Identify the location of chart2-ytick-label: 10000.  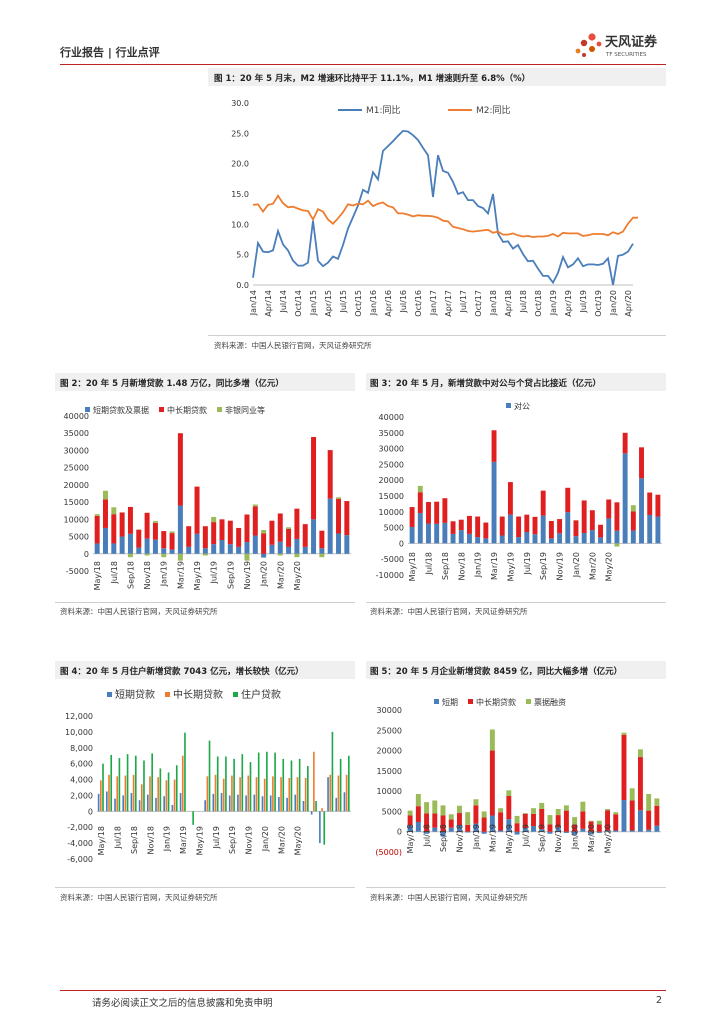
(76, 519).